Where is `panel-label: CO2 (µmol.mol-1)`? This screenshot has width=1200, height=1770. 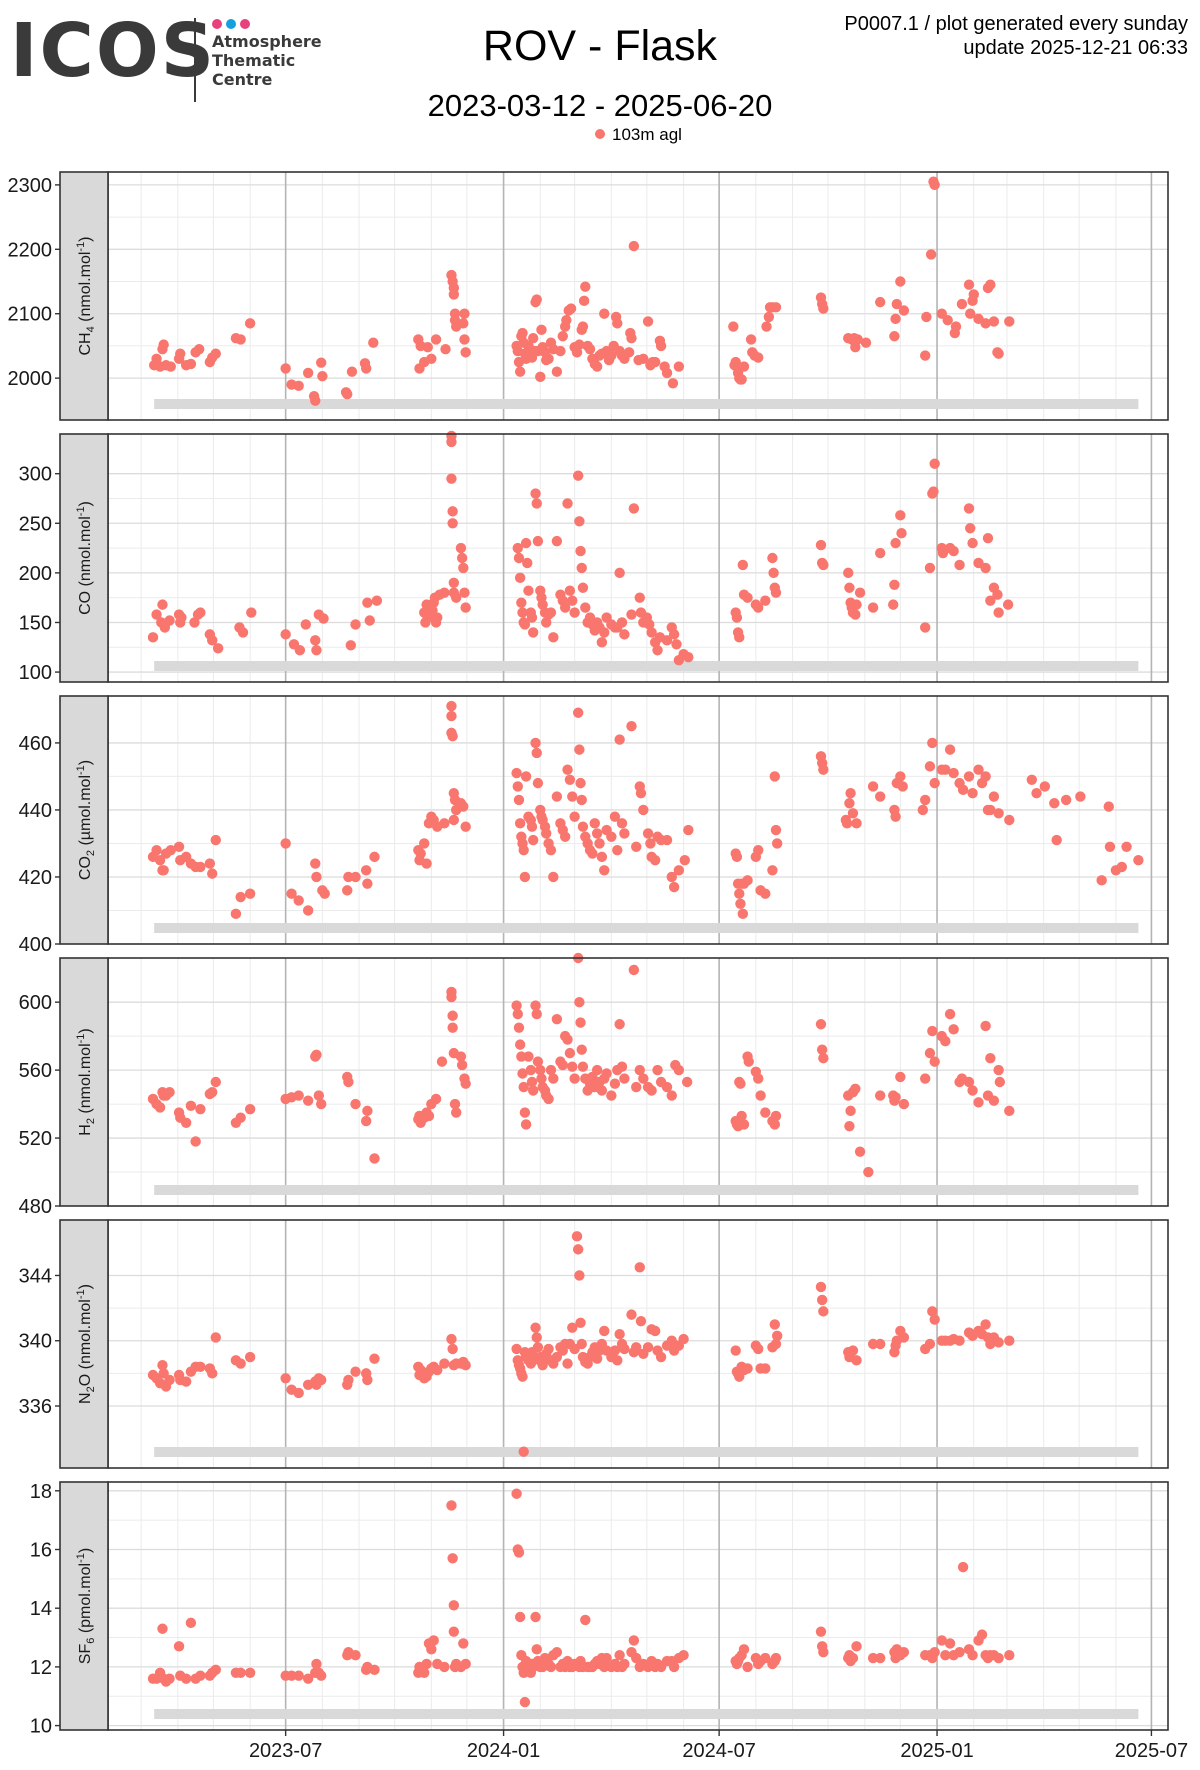
panel-label: CO2 (µmol.mol-1) is located at coordinates (86, 820).